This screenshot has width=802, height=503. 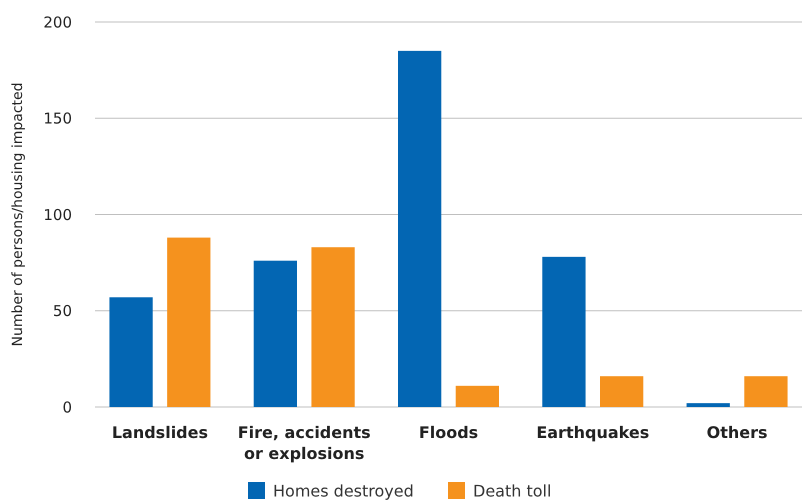 What do you see at coordinates (62, 311) in the screenshot?
I see `y-tick-label: 50` at bounding box center [62, 311].